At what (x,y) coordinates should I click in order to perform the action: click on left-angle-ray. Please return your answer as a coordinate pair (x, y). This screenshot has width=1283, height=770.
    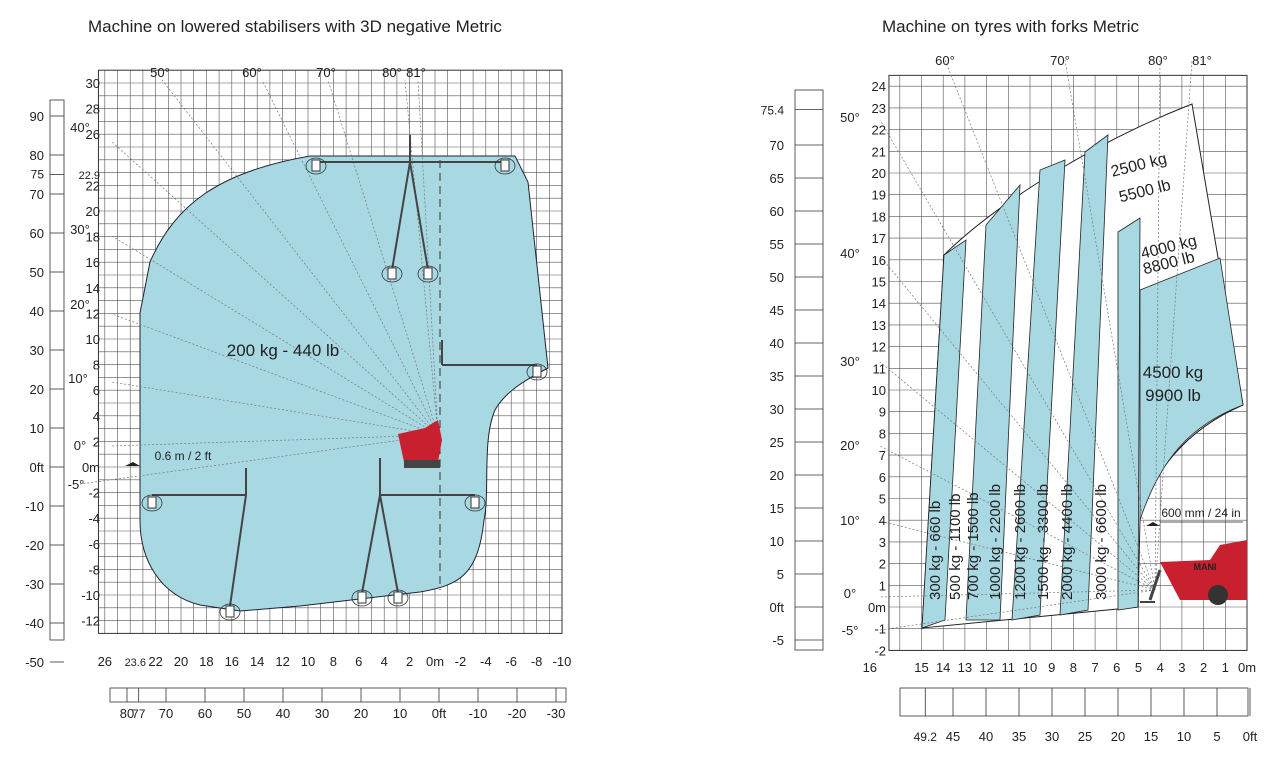
    Looking at the image, I should click on (383, 257).